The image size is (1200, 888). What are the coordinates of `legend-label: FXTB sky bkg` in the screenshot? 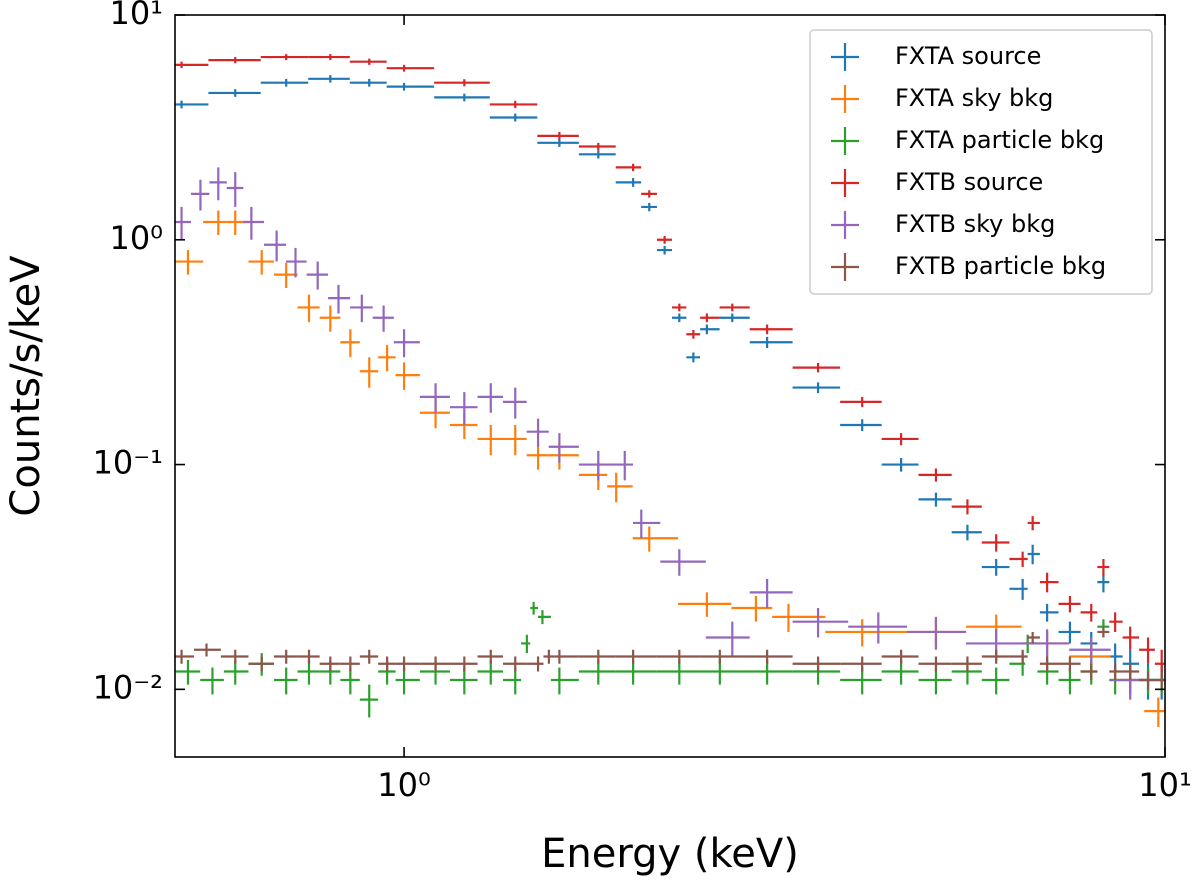 It's located at (975, 224).